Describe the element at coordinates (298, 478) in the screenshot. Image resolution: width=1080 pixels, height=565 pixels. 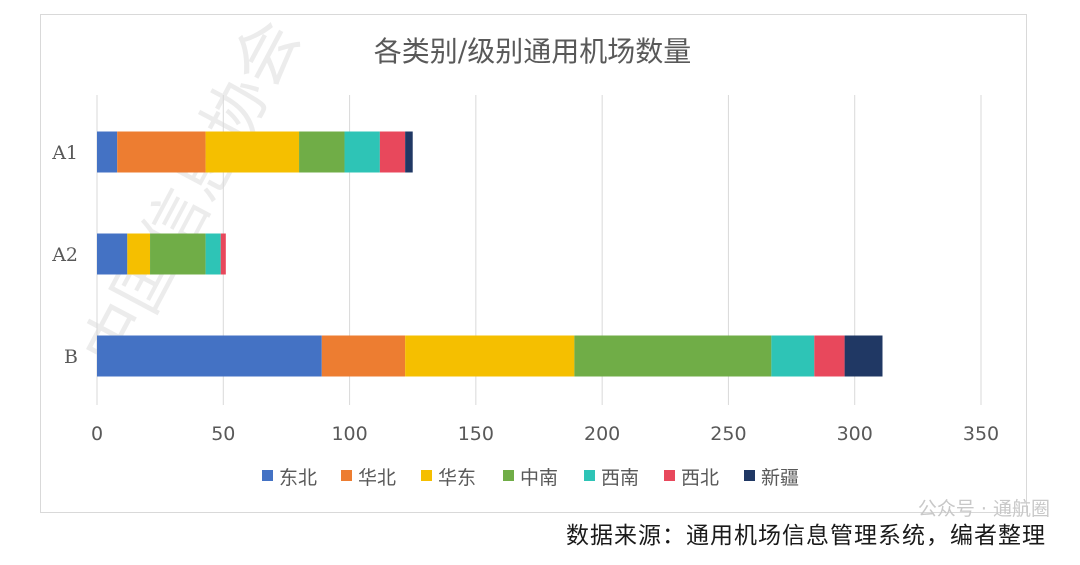
I see `legend-label: 东北` at that location.